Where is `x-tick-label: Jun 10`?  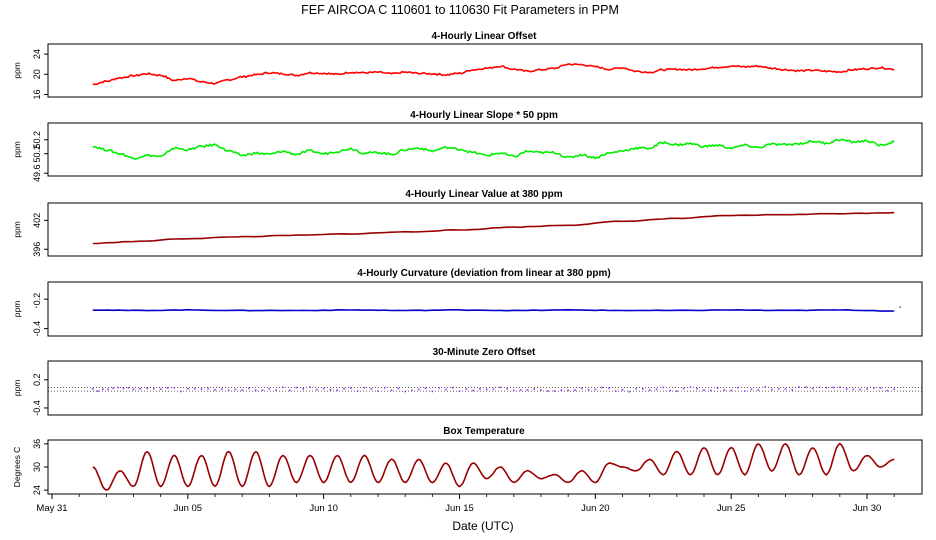
x-tick-label: Jun 10 is located at coordinates (323, 508).